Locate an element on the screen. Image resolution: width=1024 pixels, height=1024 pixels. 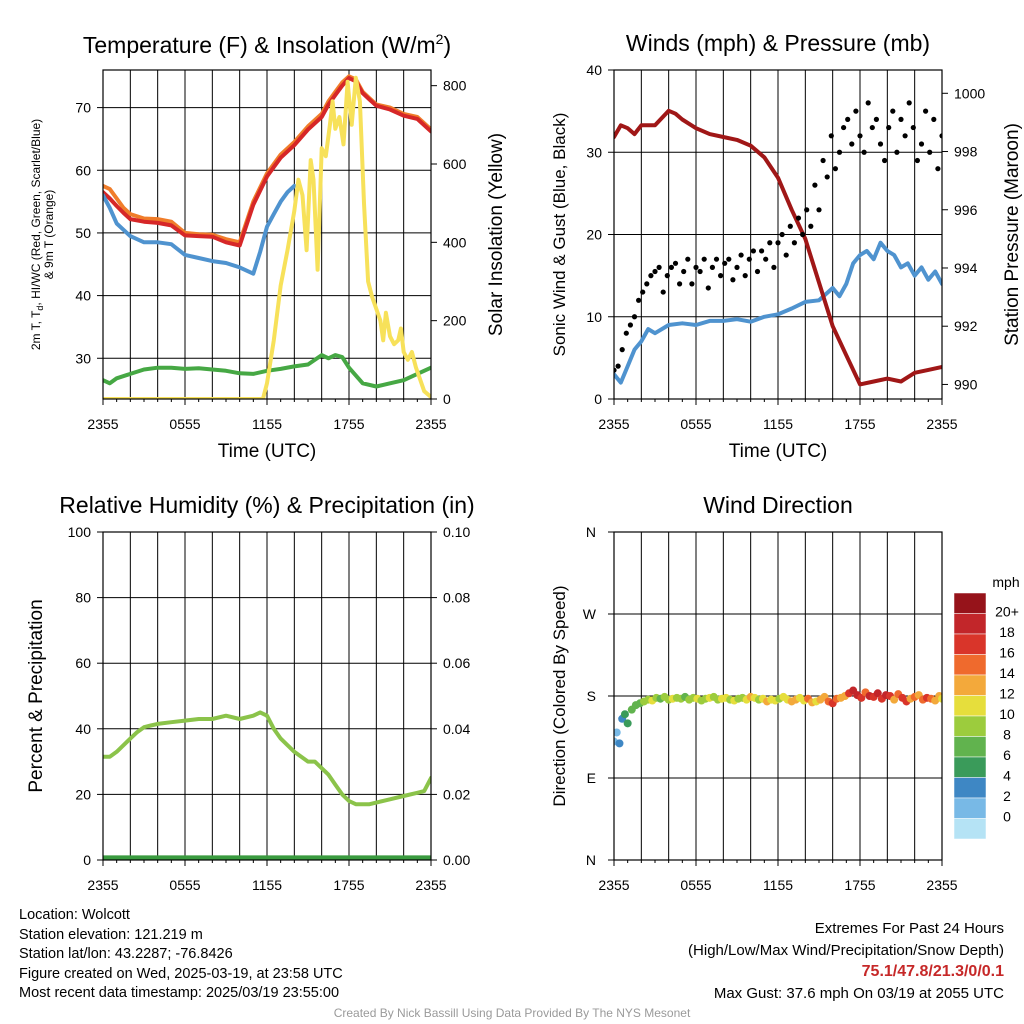
speed-legend-label: 2 is located at coordinates (1007, 796).